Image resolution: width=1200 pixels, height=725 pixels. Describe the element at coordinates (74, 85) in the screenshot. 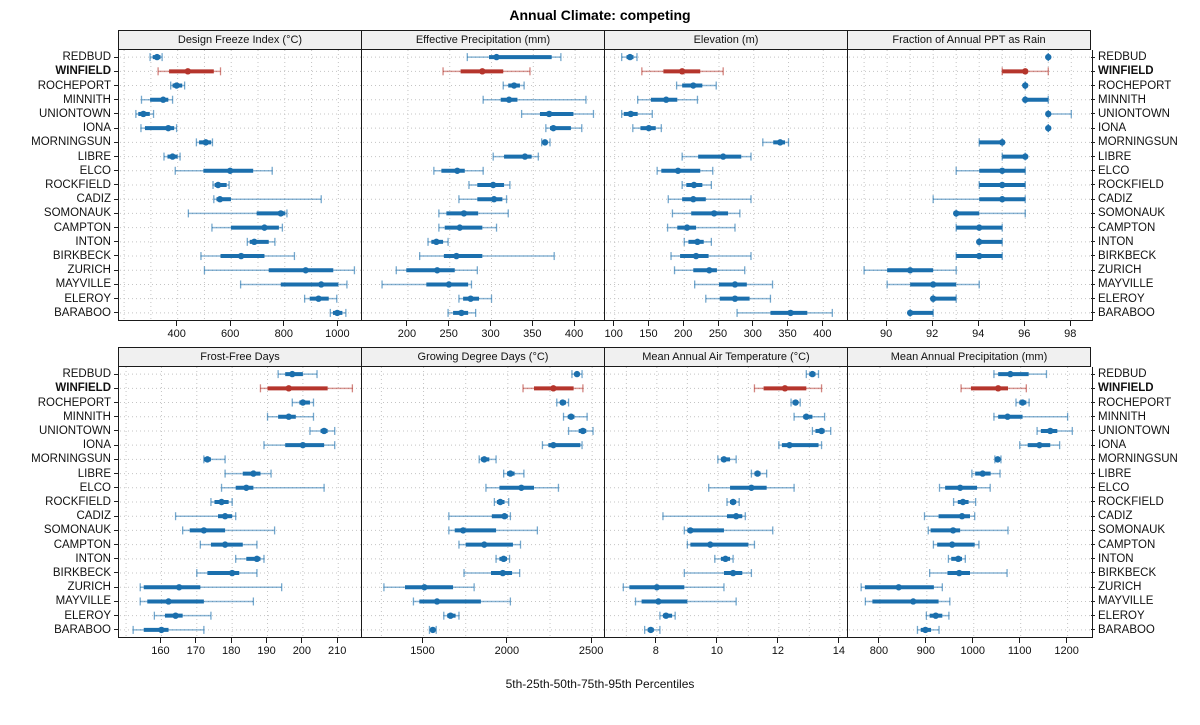

I see `site-label-text: ROCHEPORT` at that location.